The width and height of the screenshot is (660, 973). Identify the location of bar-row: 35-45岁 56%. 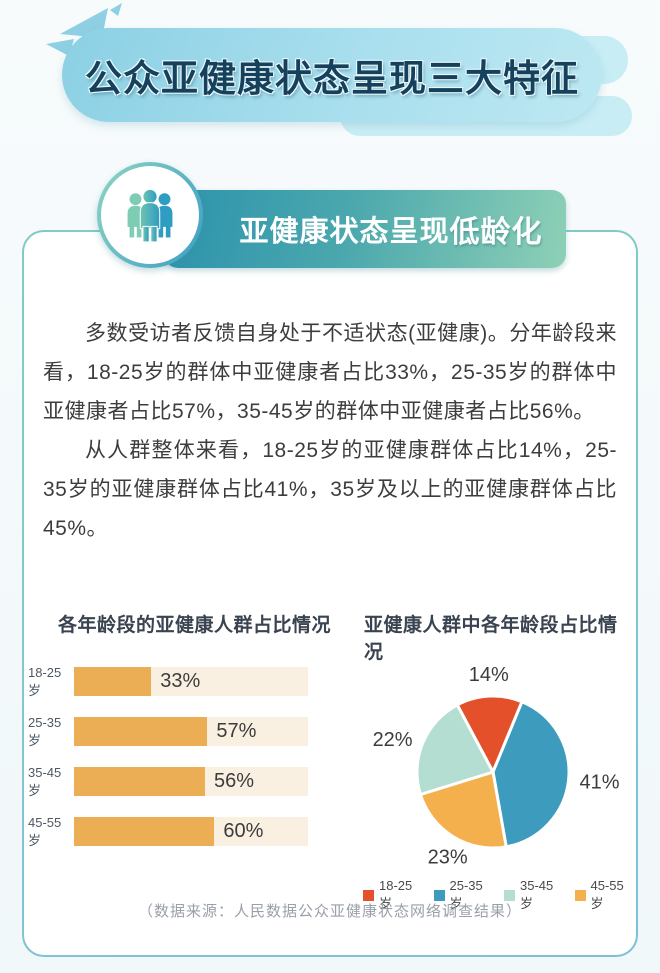
(183, 781).